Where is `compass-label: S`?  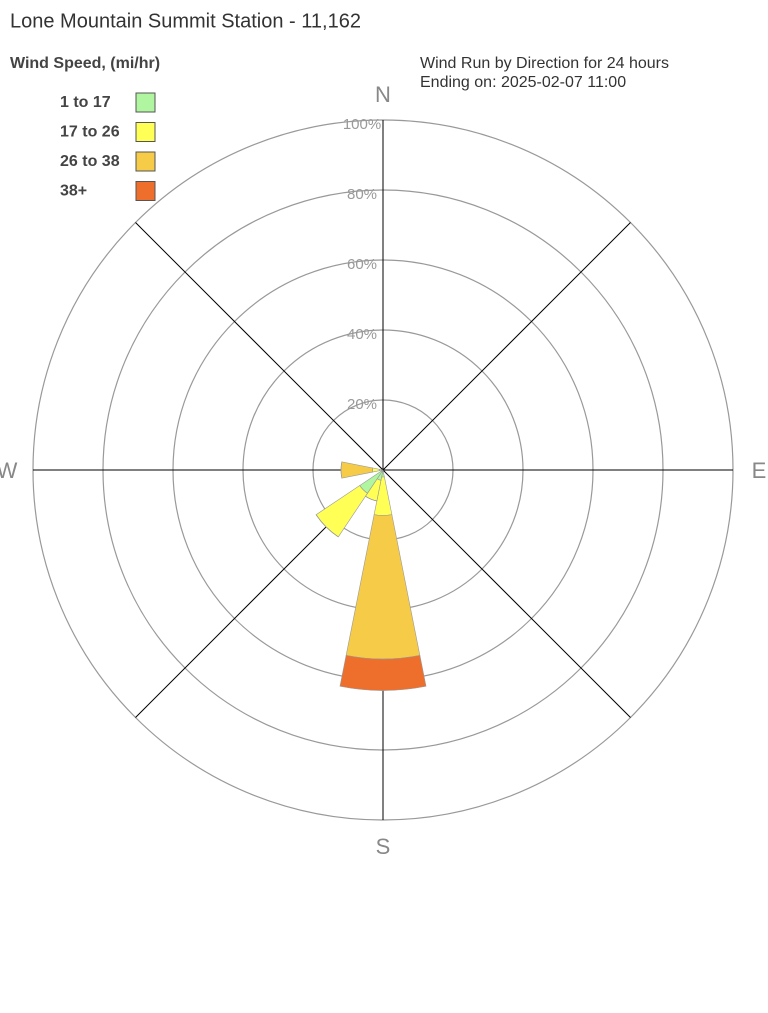 compass-label: S is located at coordinates (383, 846).